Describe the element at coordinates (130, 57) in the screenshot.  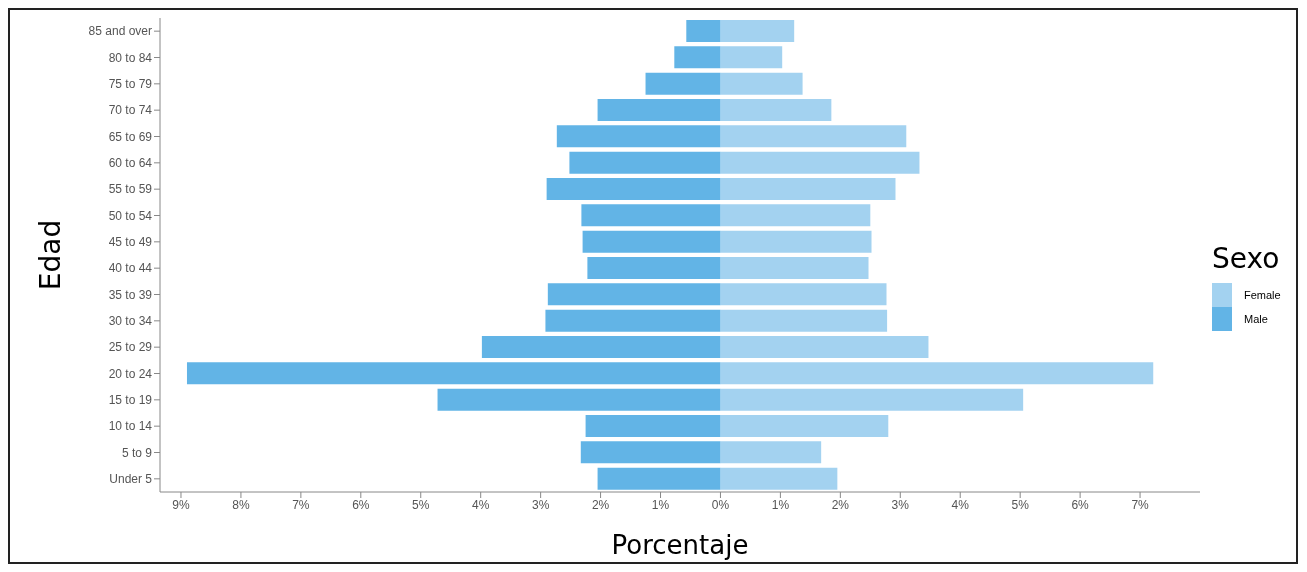
I see `y-tick-label: 80 to 84` at that location.